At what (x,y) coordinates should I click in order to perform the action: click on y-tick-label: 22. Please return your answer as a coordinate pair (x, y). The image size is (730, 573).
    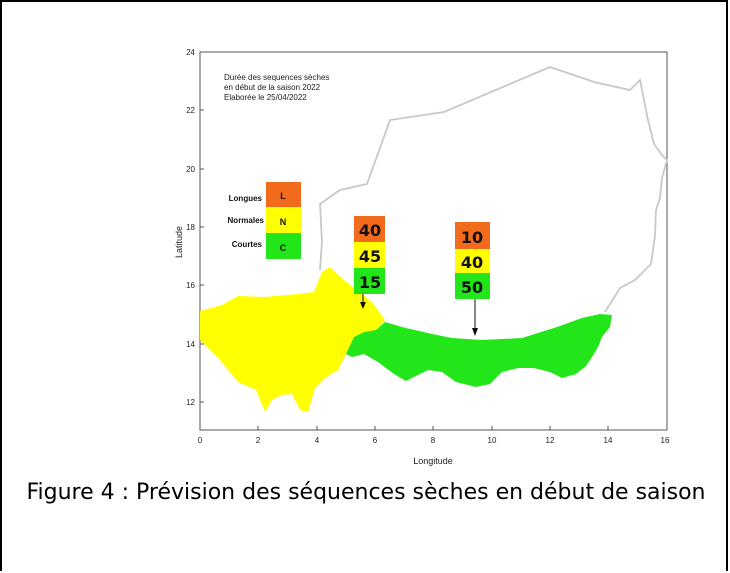
    Looking at the image, I should click on (190, 110).